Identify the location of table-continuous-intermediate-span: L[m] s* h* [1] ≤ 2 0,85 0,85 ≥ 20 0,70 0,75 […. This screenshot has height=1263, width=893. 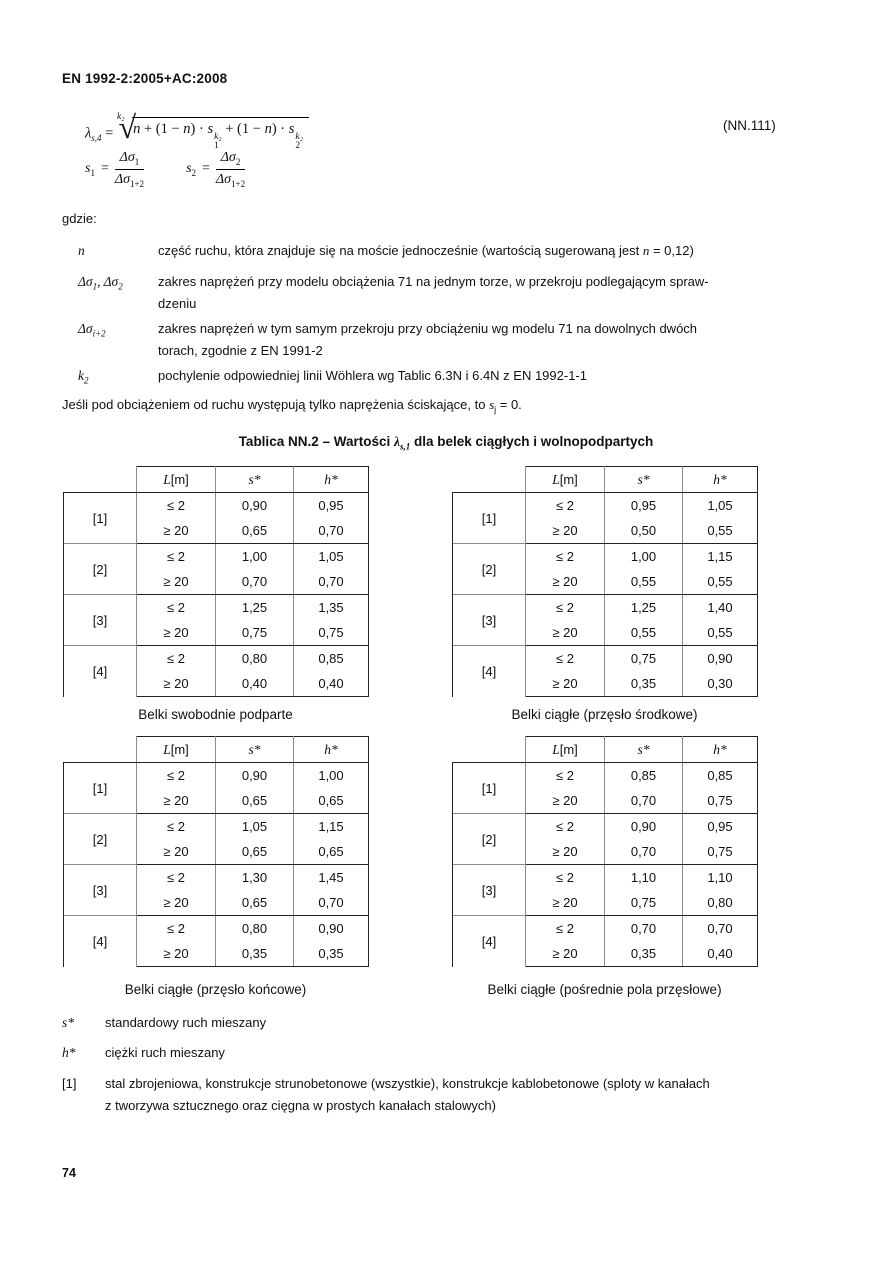
(605, 851).